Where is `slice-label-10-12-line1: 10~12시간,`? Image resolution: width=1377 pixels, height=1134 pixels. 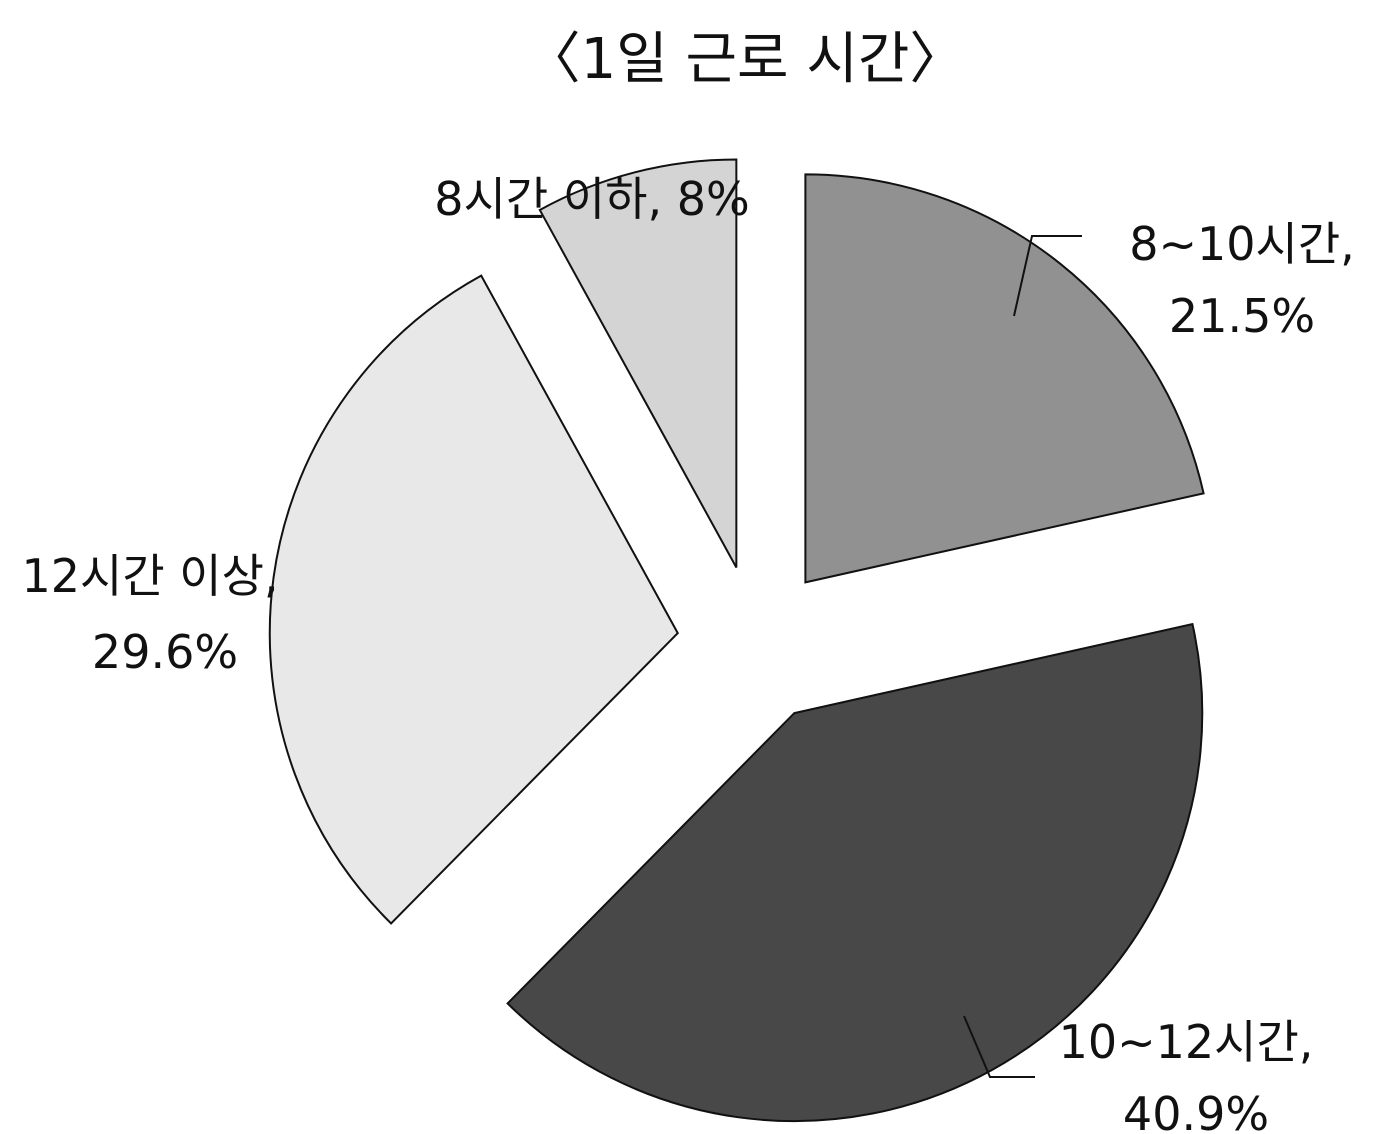 slice-label-10-12-line1: 10~12시간, is located at coordinates (1186, 1042).